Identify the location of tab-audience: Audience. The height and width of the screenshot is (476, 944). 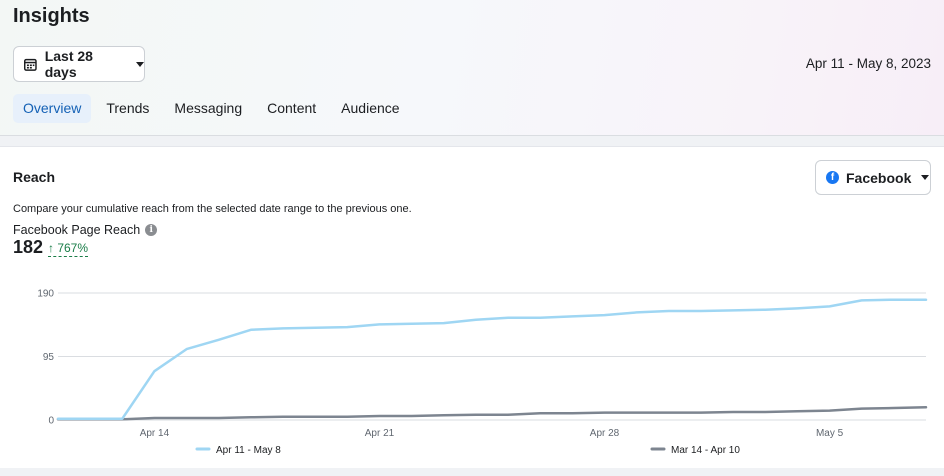
(370, 108).